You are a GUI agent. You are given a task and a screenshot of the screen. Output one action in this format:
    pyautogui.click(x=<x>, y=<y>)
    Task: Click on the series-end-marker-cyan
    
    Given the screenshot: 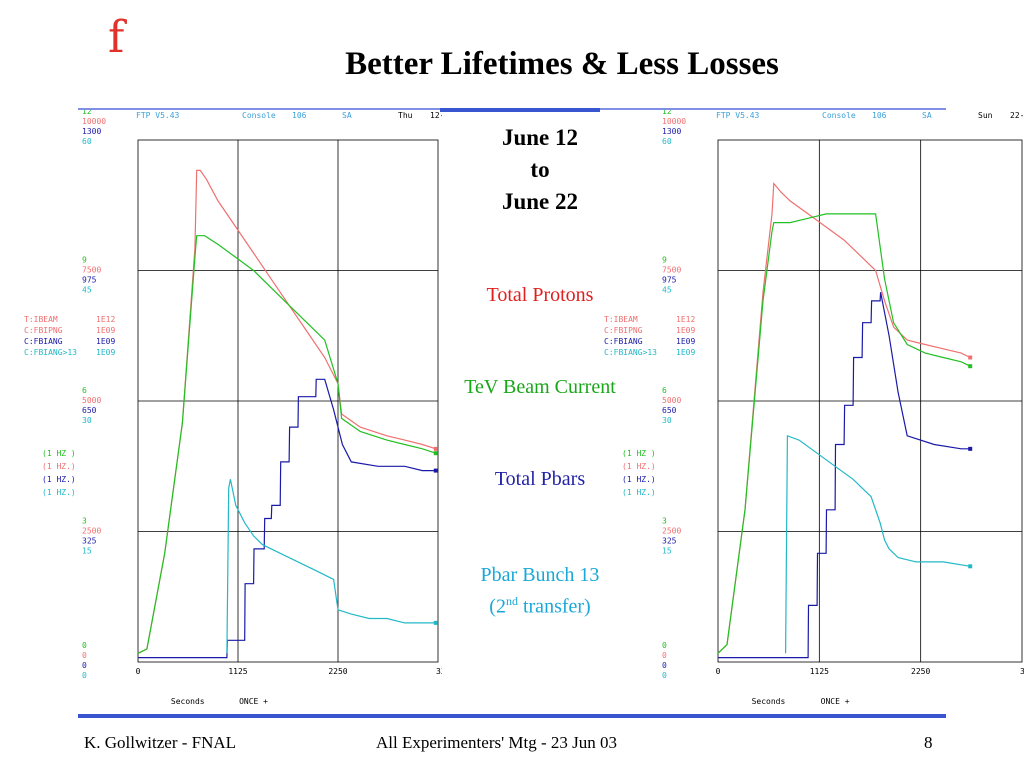 What is the action you would take?
    pyautogui.click(x=435, y=622)
    